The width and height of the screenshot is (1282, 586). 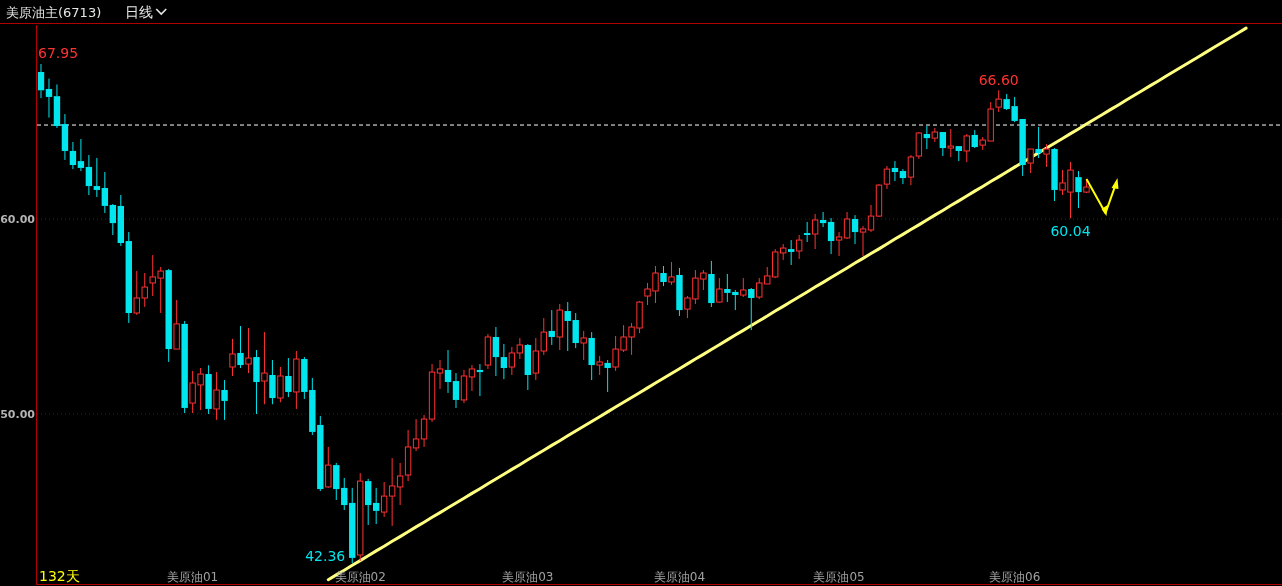 What do you see at coordinates (1015, 577) in the screenshot?
I see `xtick: 美原油06` at bounding box center [1015, 577].